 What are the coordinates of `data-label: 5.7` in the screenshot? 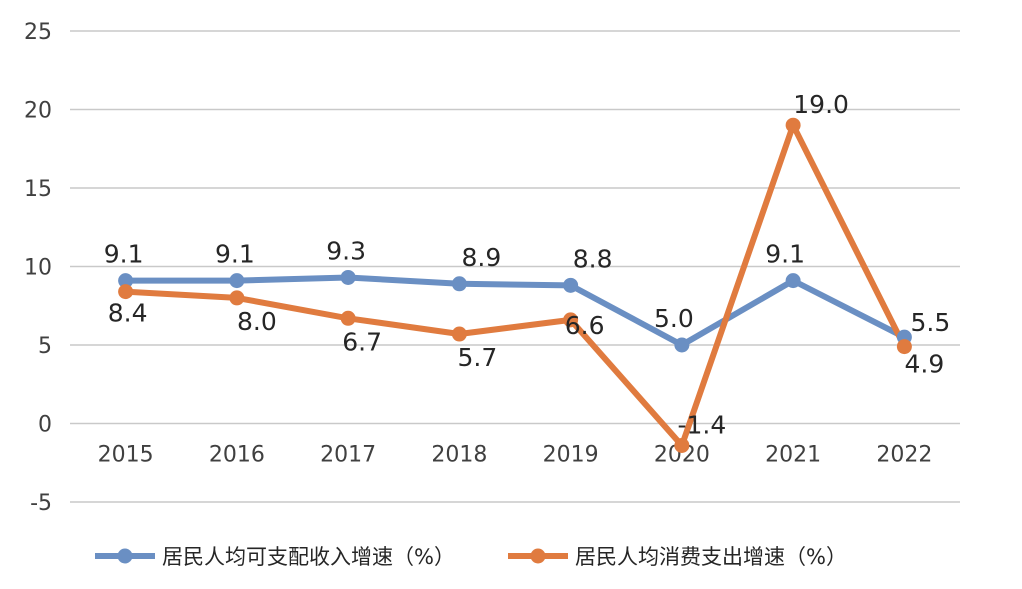 It's located at (477, 357).